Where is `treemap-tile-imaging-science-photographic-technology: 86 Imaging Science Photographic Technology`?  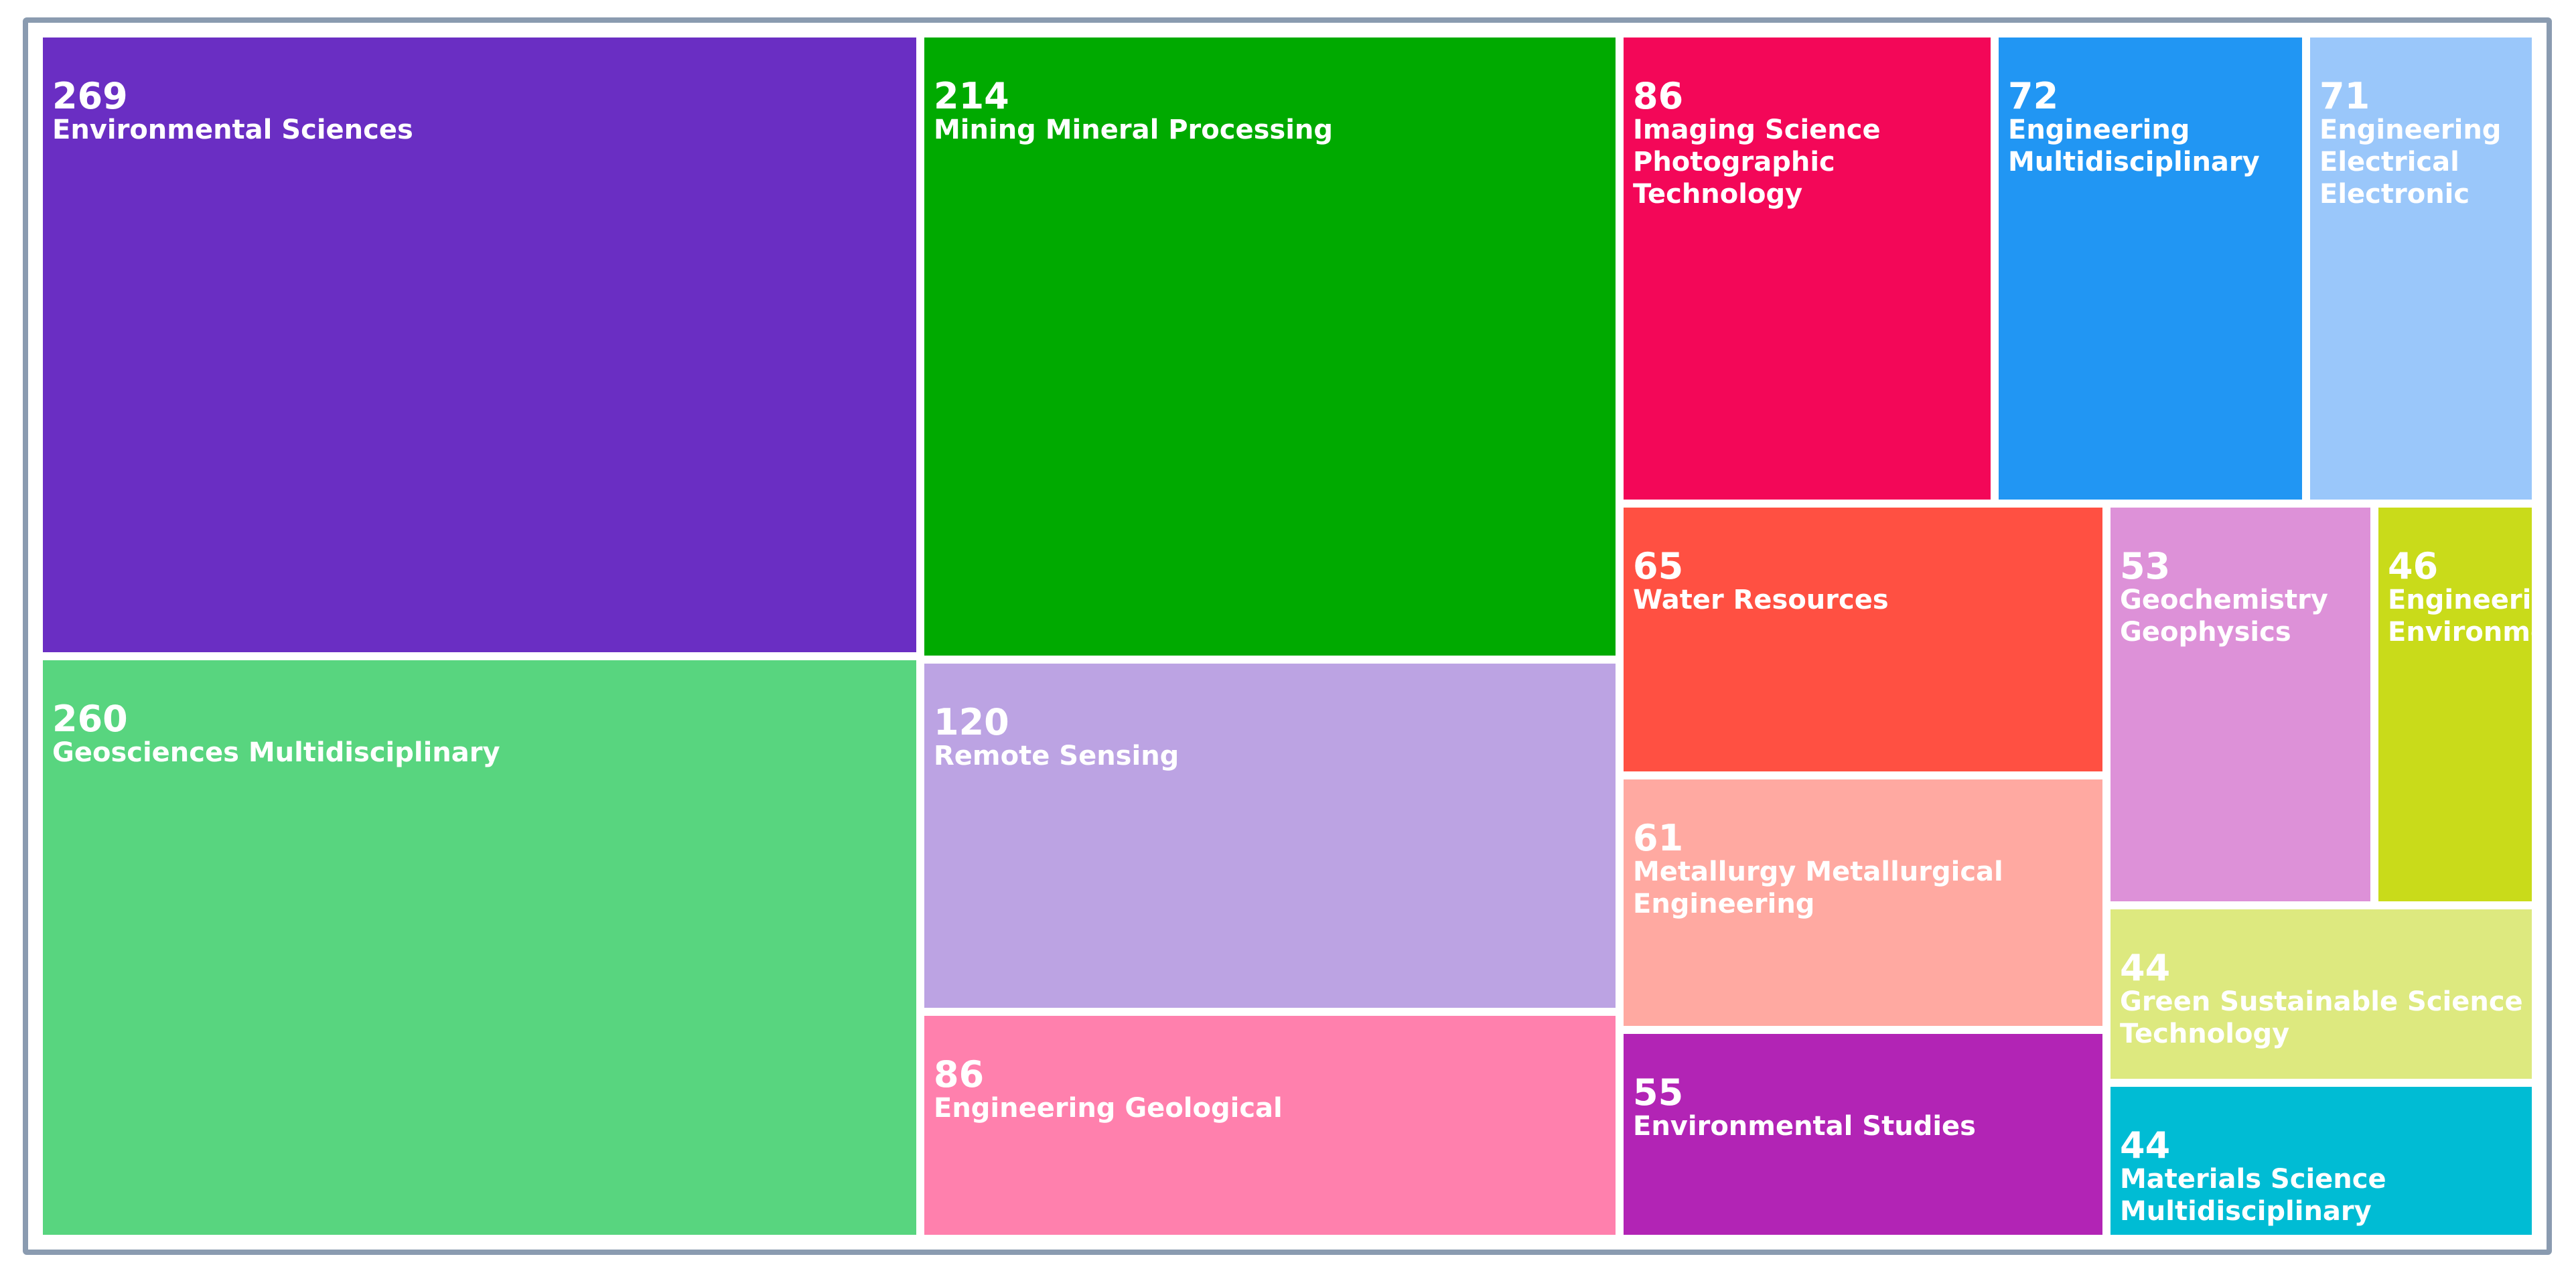 treemap-tile-imaging-science-photographic-technology: 86 Imaging Science Photographic Technology is located at coordinates (1807, 268).